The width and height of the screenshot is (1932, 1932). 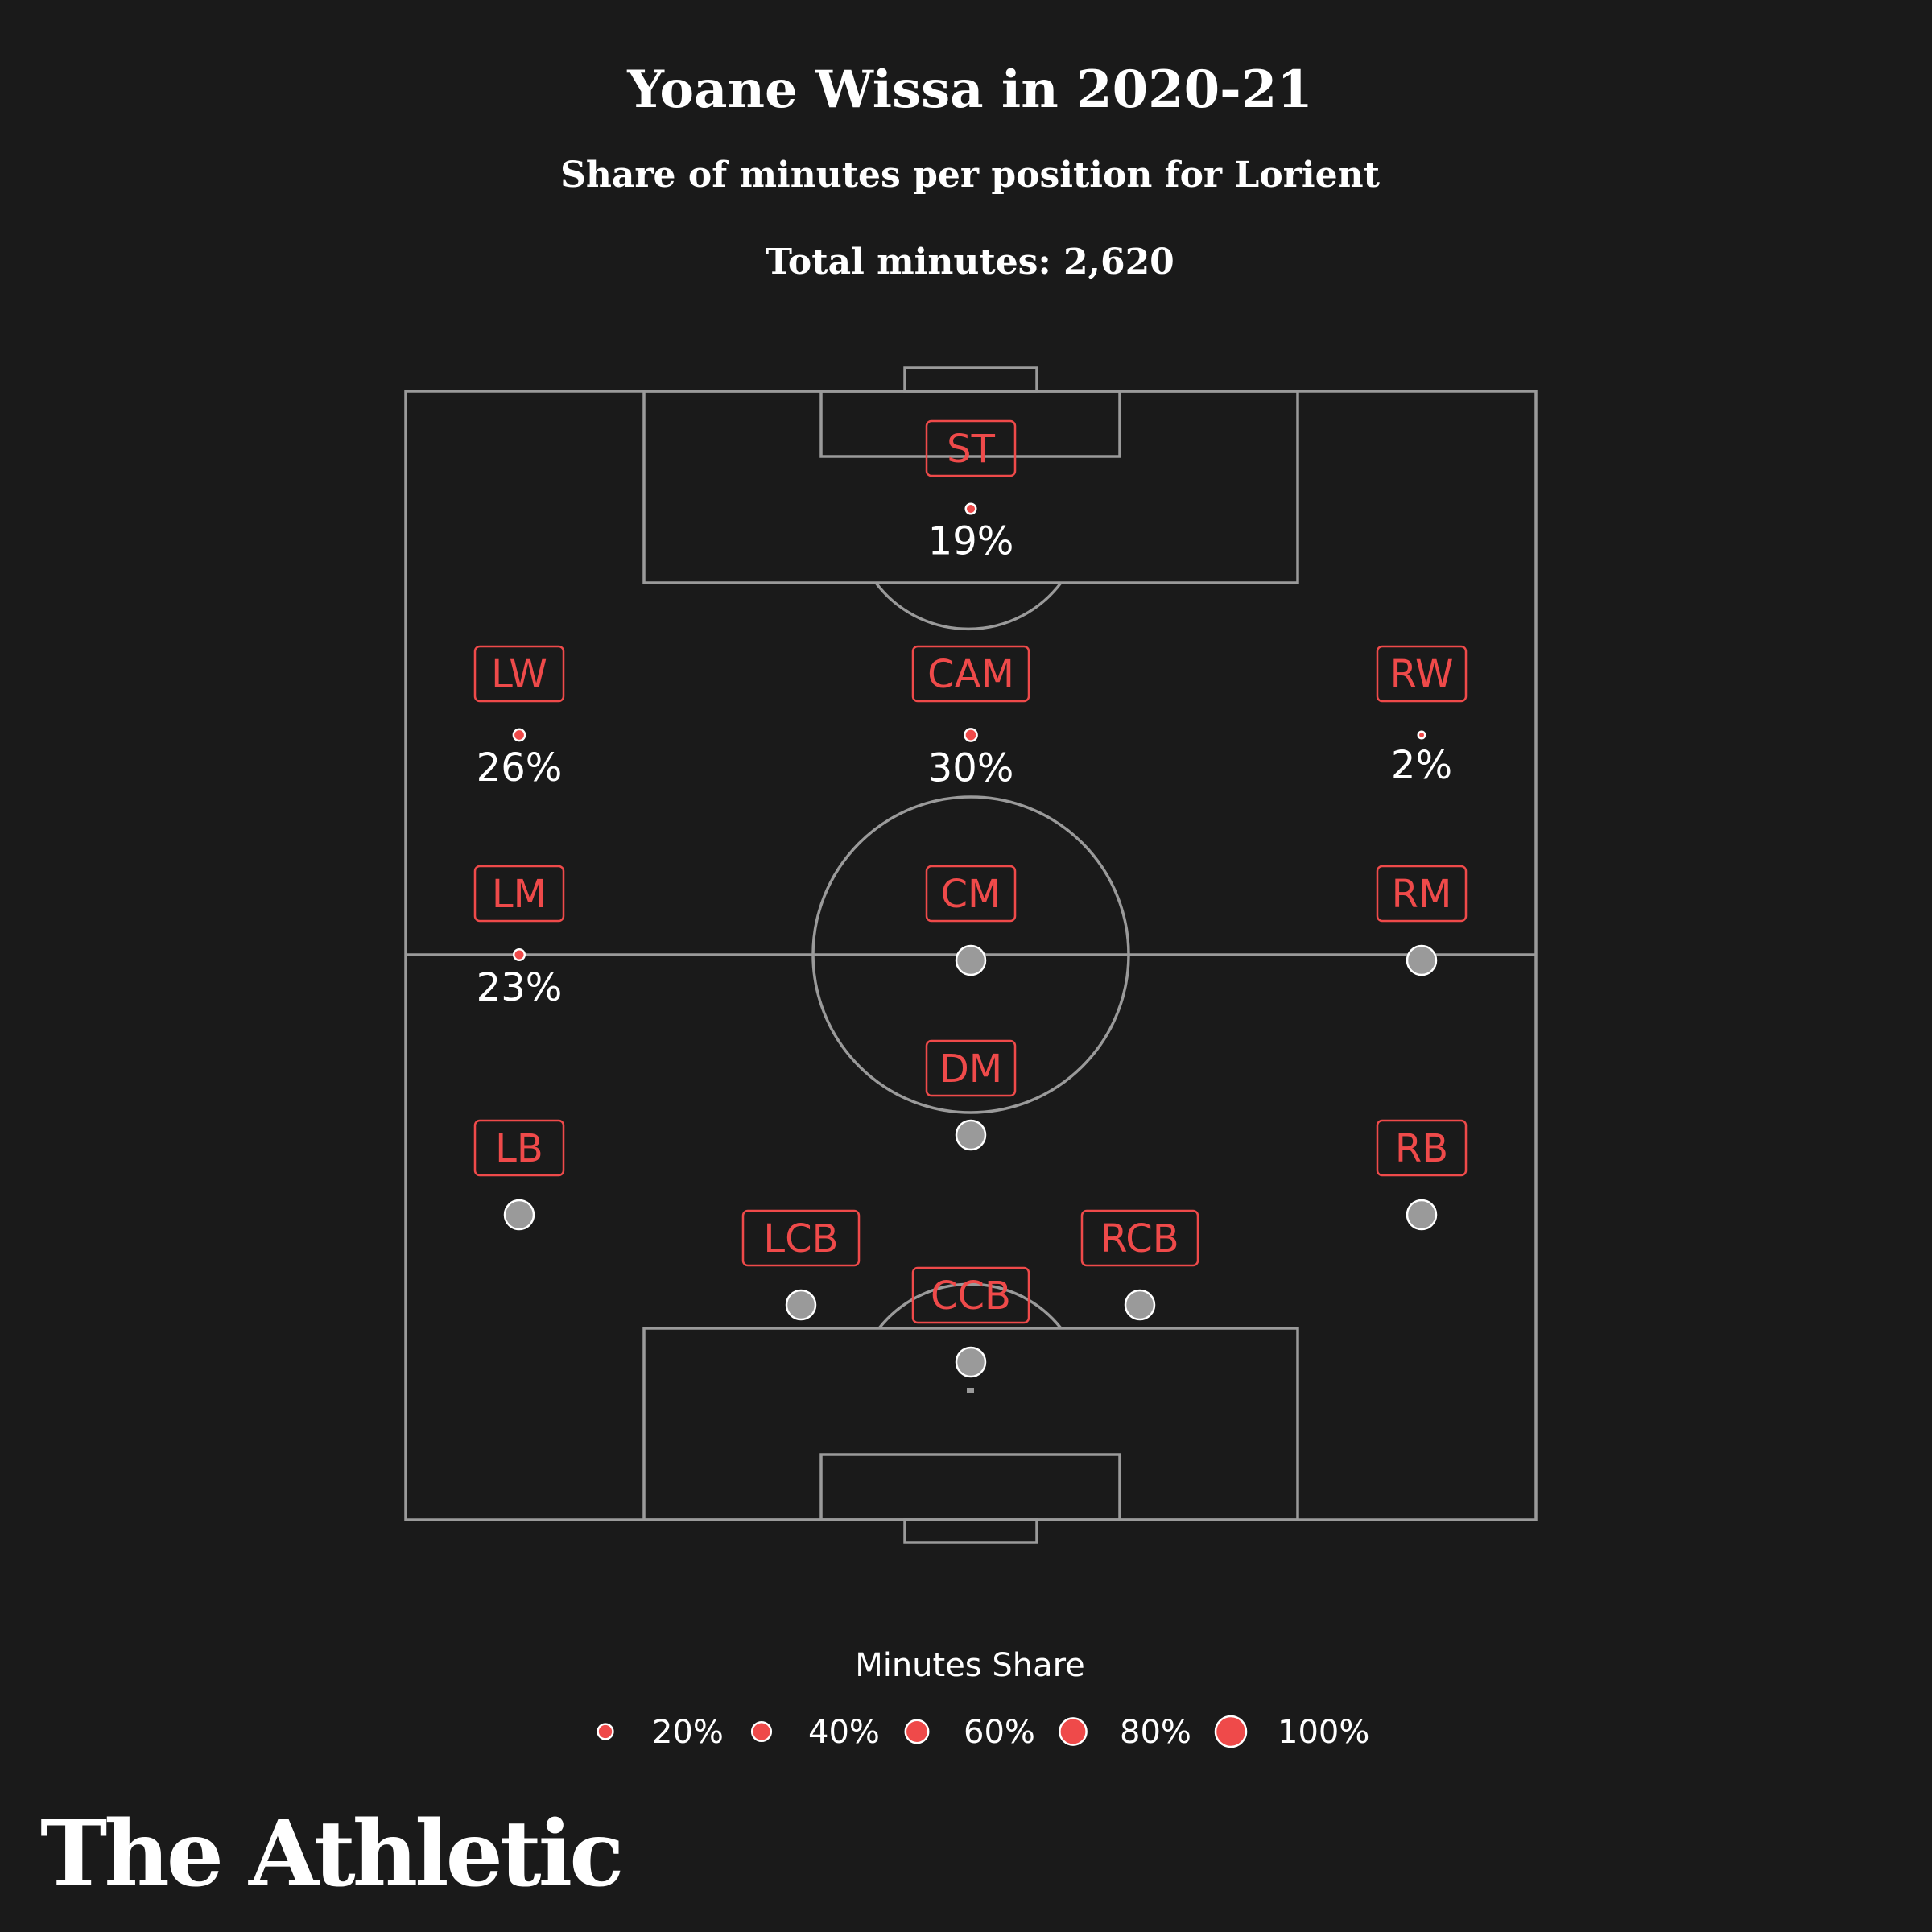 I want to click on top-six-yard-box, so click(x=970, y=424).